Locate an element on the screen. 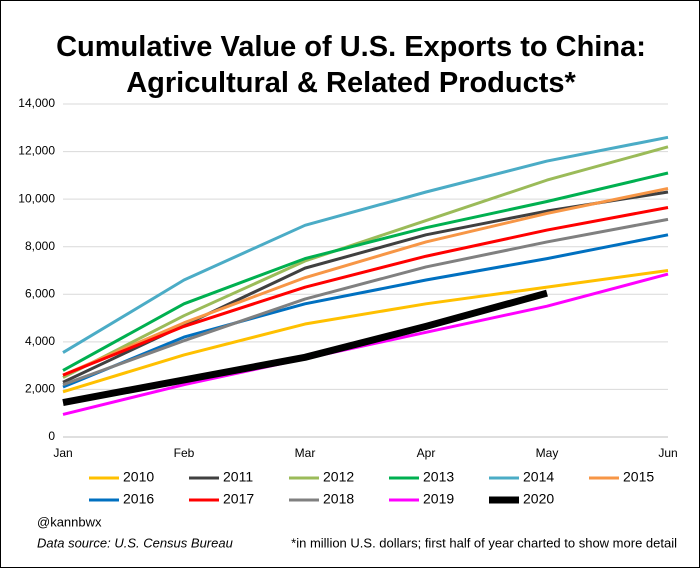 This screenshot has height=568, width=700. legend-label: 2017 is located at coordinates (238, 499).